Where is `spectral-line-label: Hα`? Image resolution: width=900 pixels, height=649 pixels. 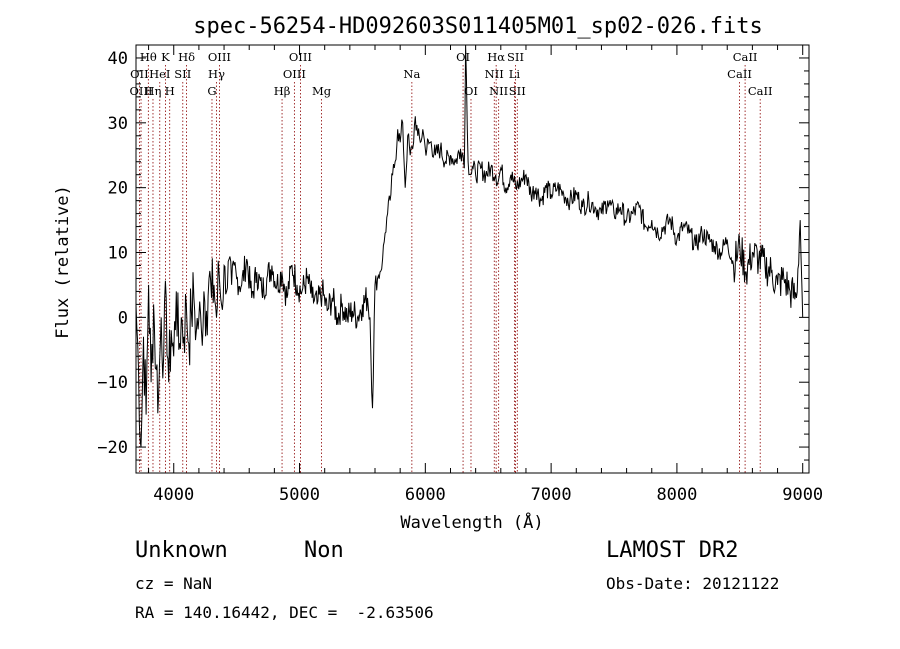
spectral-line-label: Hα is located at coordinates (496, 57).